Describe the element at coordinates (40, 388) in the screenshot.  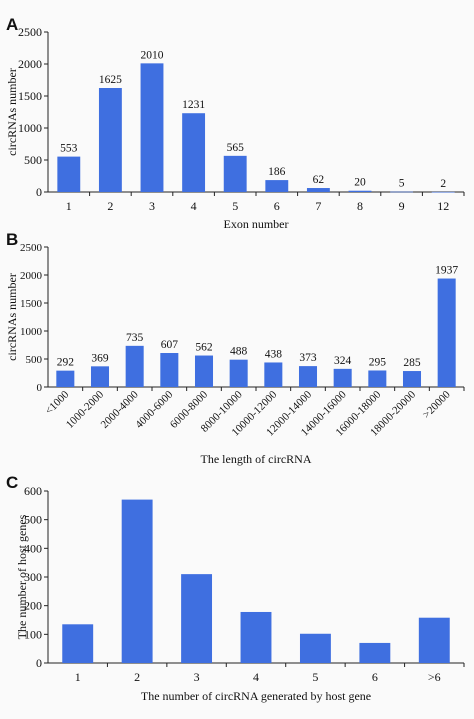
I see `panel-b-y-tick-label: 0` at that location.